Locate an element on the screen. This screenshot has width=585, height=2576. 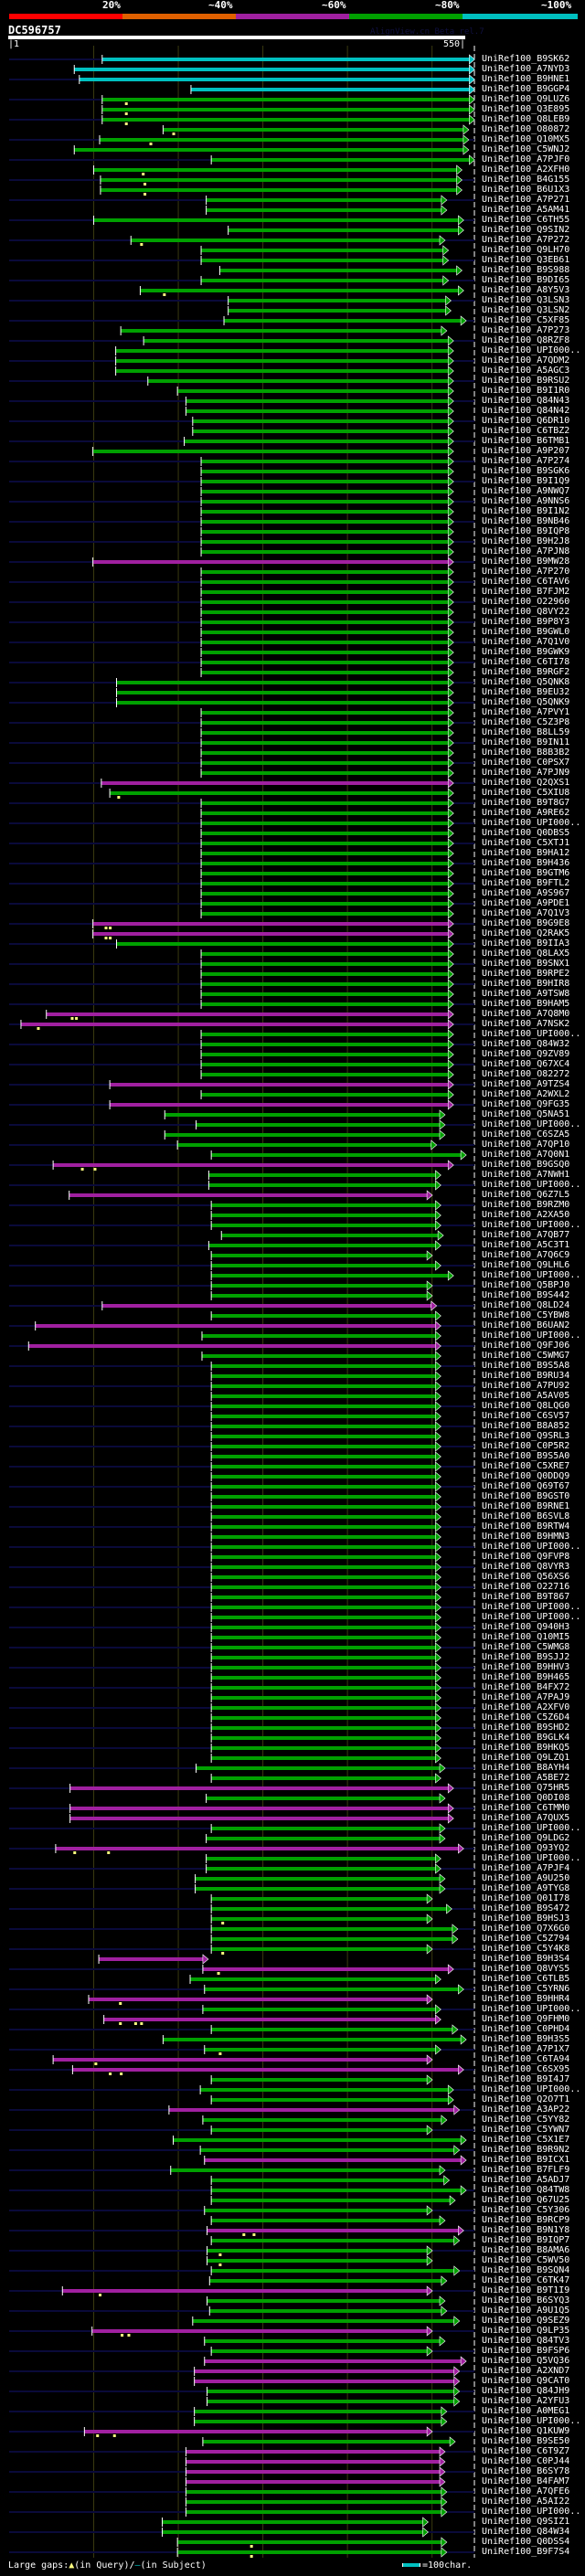
hit-label: UniRef100_B9SJJ2 is located at coordinates (526, 1657).